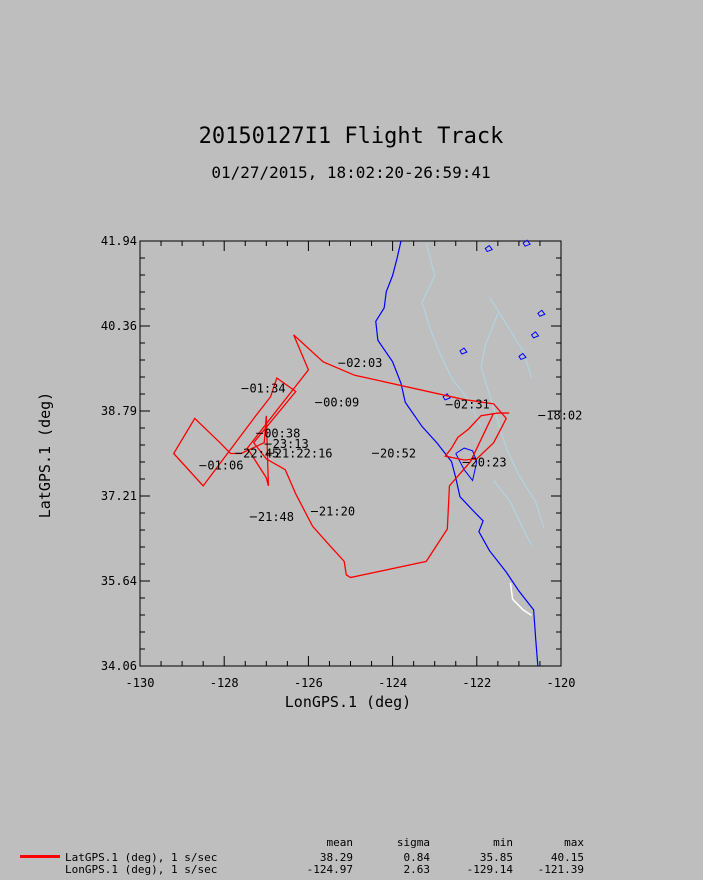 This screenshot has height=880, width=703. I want to click on y-tick-label: 38.79, so click(119, 411).